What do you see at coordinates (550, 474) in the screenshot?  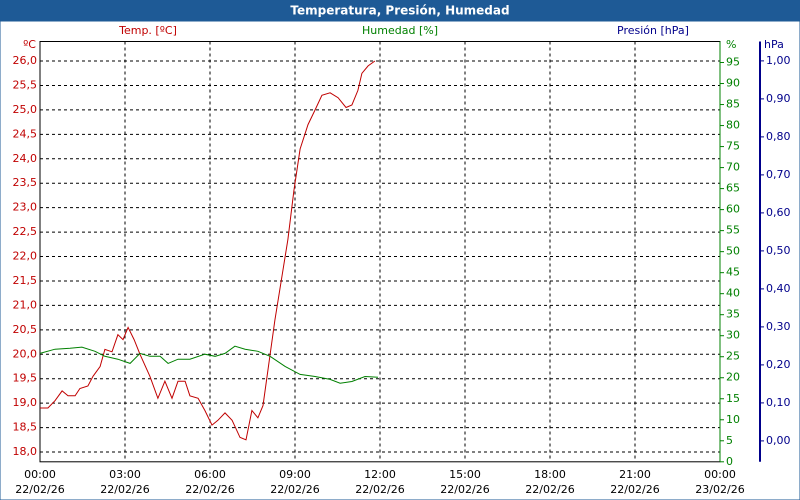 I see `x-tick-label: 18:00` at bounding box center [550, 474].